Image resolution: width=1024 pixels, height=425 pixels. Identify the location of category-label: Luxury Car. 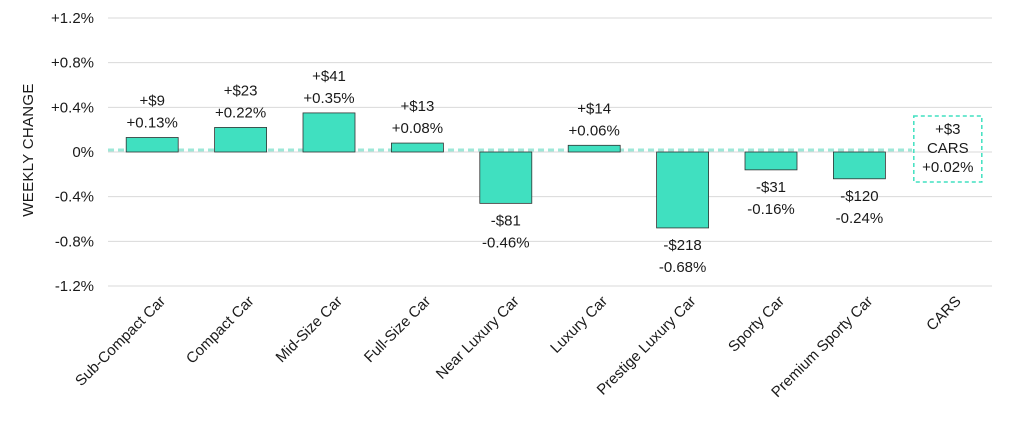
(579, 325).